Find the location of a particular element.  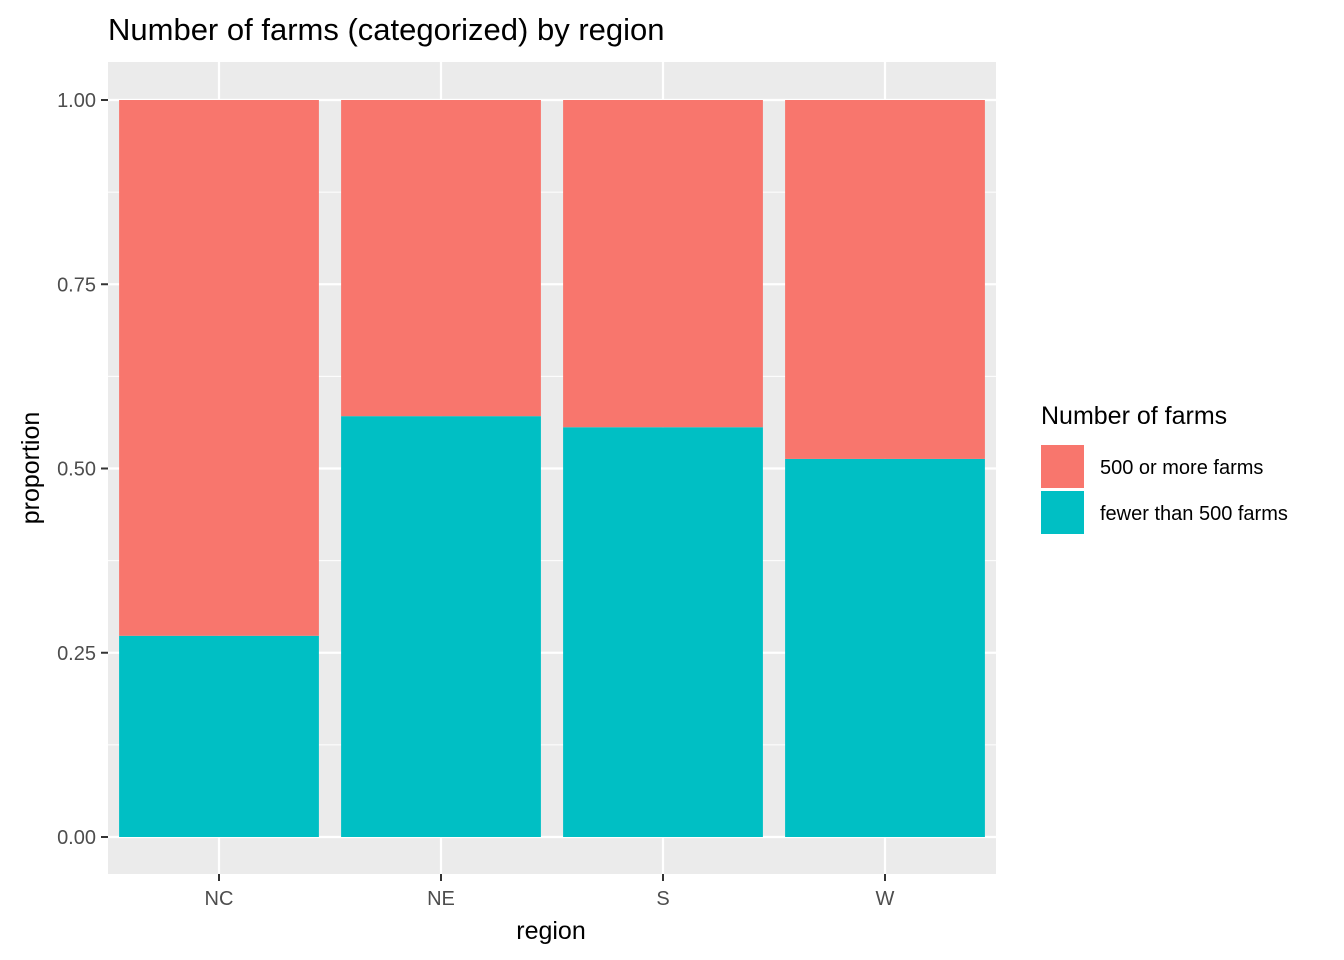

y-tick-label: 0.75 is located at coordinates (76, 285).